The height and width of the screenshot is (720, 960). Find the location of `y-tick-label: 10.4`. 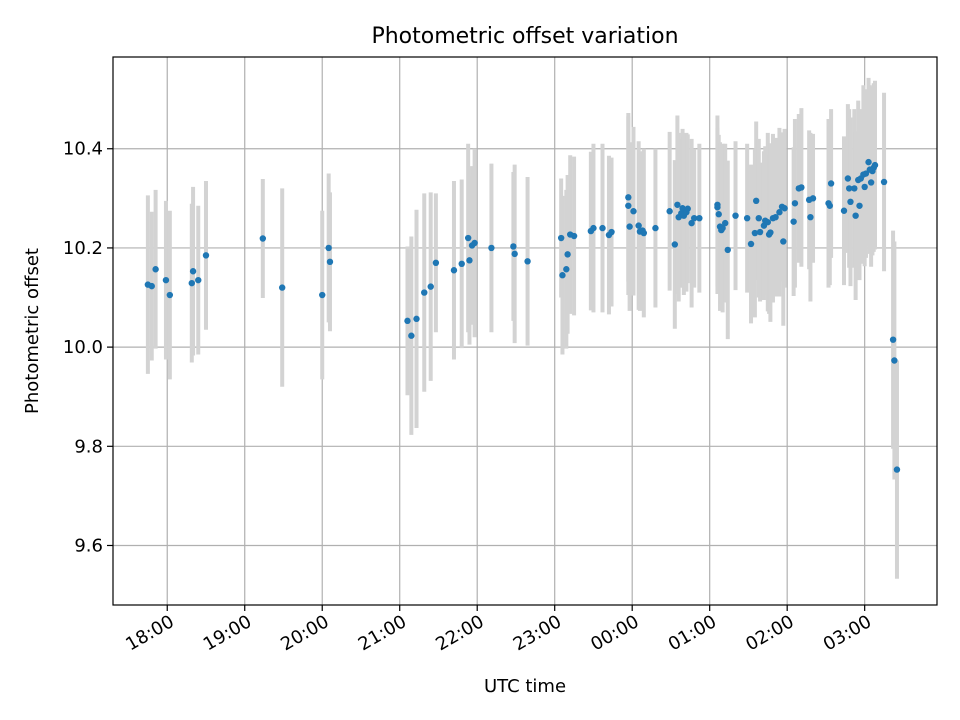

y-tick-label: 10.4 is located at coordinates (83, 149).